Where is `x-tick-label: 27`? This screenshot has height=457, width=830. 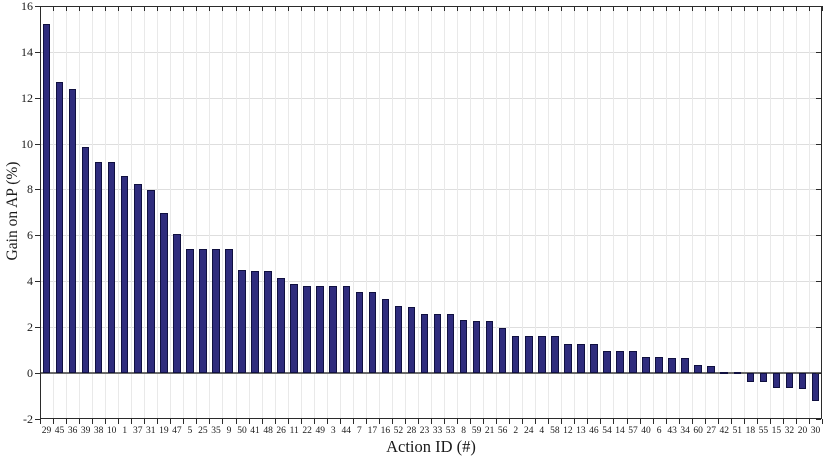 x-tick-label: 27 is located at coordinates (711, 430).